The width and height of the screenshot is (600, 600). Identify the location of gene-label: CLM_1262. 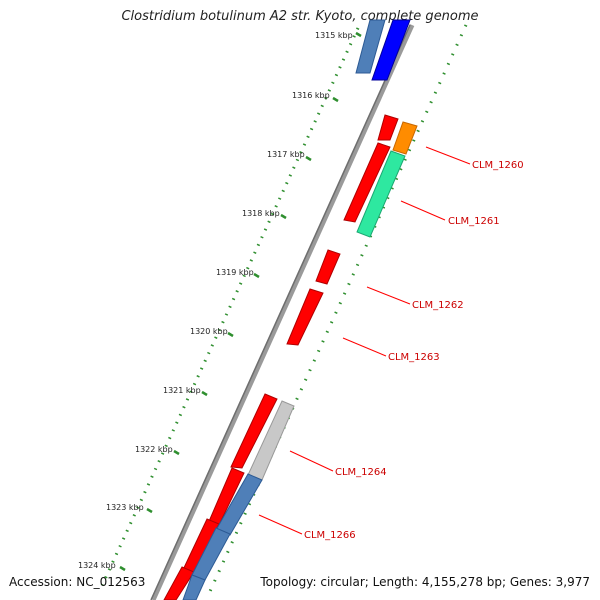
(438, 305).